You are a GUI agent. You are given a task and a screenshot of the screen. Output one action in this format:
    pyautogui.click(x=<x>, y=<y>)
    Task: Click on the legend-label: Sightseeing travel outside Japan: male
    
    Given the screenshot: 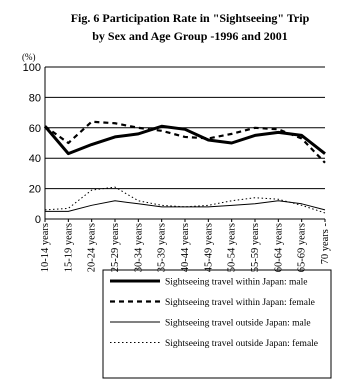 What is the action you would take?
    pyautogui.click(x=238, y=324)
    